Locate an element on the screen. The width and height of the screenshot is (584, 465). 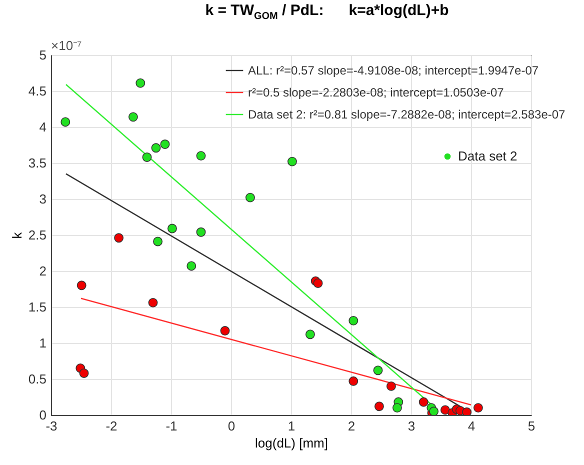
y-tick-label: 1 is located at coordinates (42, 343).